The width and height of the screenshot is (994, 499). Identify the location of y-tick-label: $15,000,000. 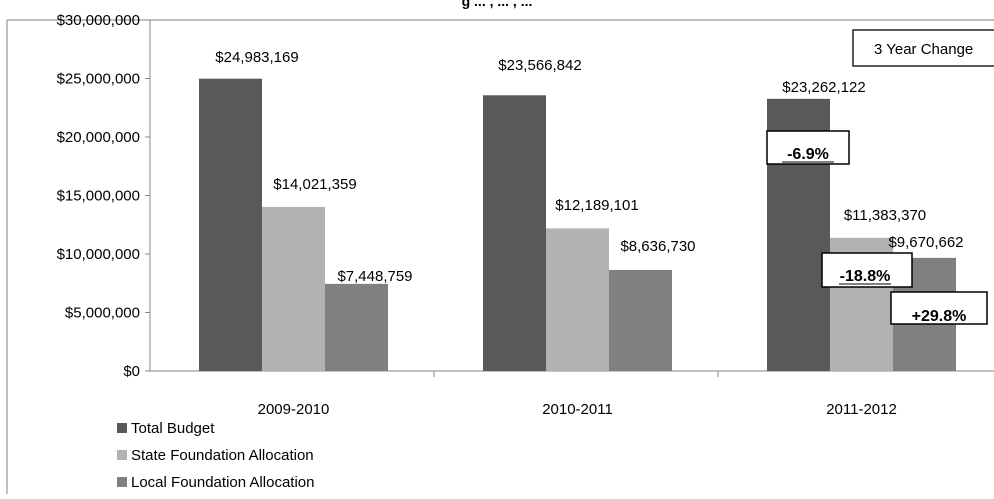
(98, 196).